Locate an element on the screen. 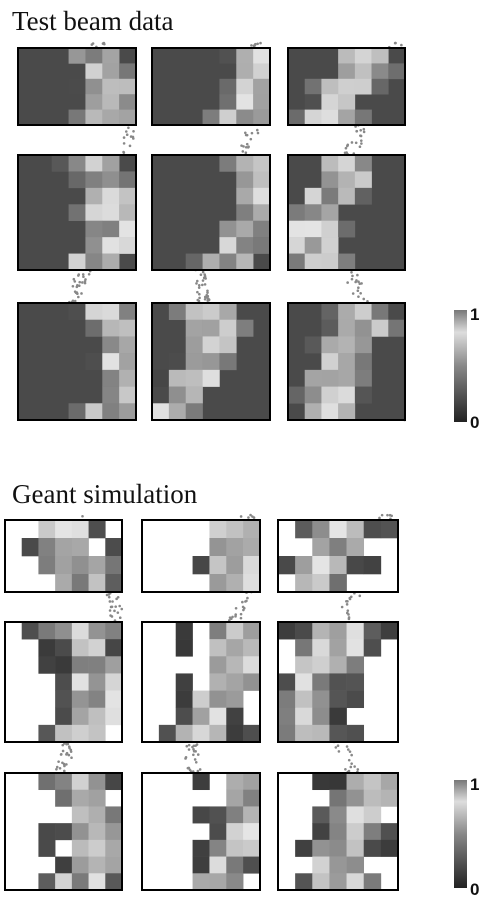  colorbar-max-label: 1 is located at coordinates (474, 784).